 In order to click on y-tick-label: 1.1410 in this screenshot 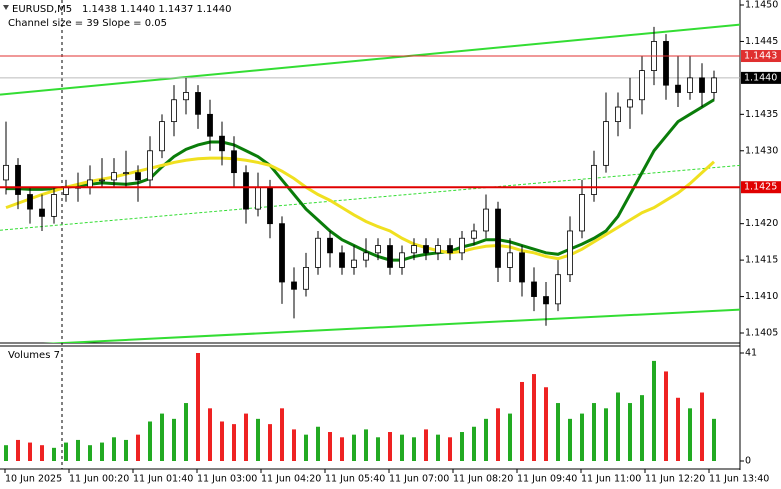, I will do `click(761, 296)`.